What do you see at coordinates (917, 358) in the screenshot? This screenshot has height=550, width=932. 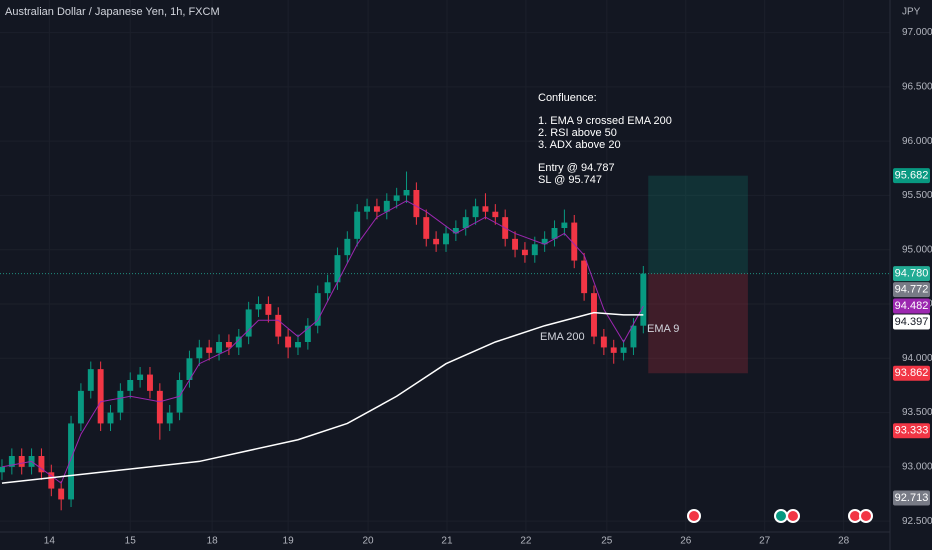 I see `y-tick-label: 94.000` at bounding box center [917, 358].